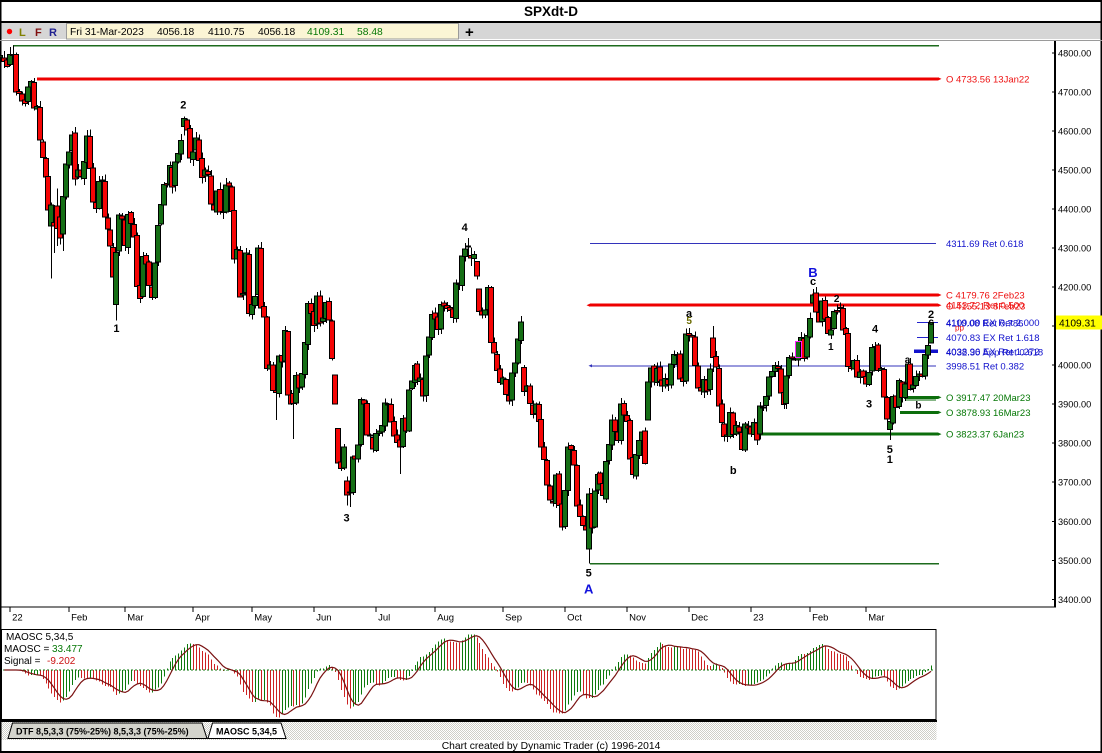 The image size is (1102, 753). I want to click on svg-text: O 4155.13 8Feb23, so click(985, 306).